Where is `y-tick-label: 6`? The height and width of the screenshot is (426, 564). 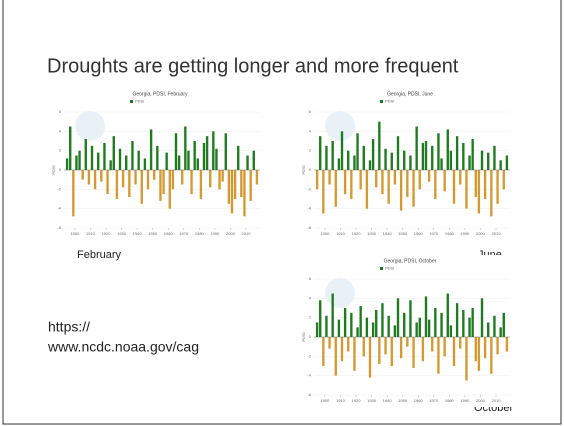 y-tick-label: 6 is located at coordinates (60, 111).